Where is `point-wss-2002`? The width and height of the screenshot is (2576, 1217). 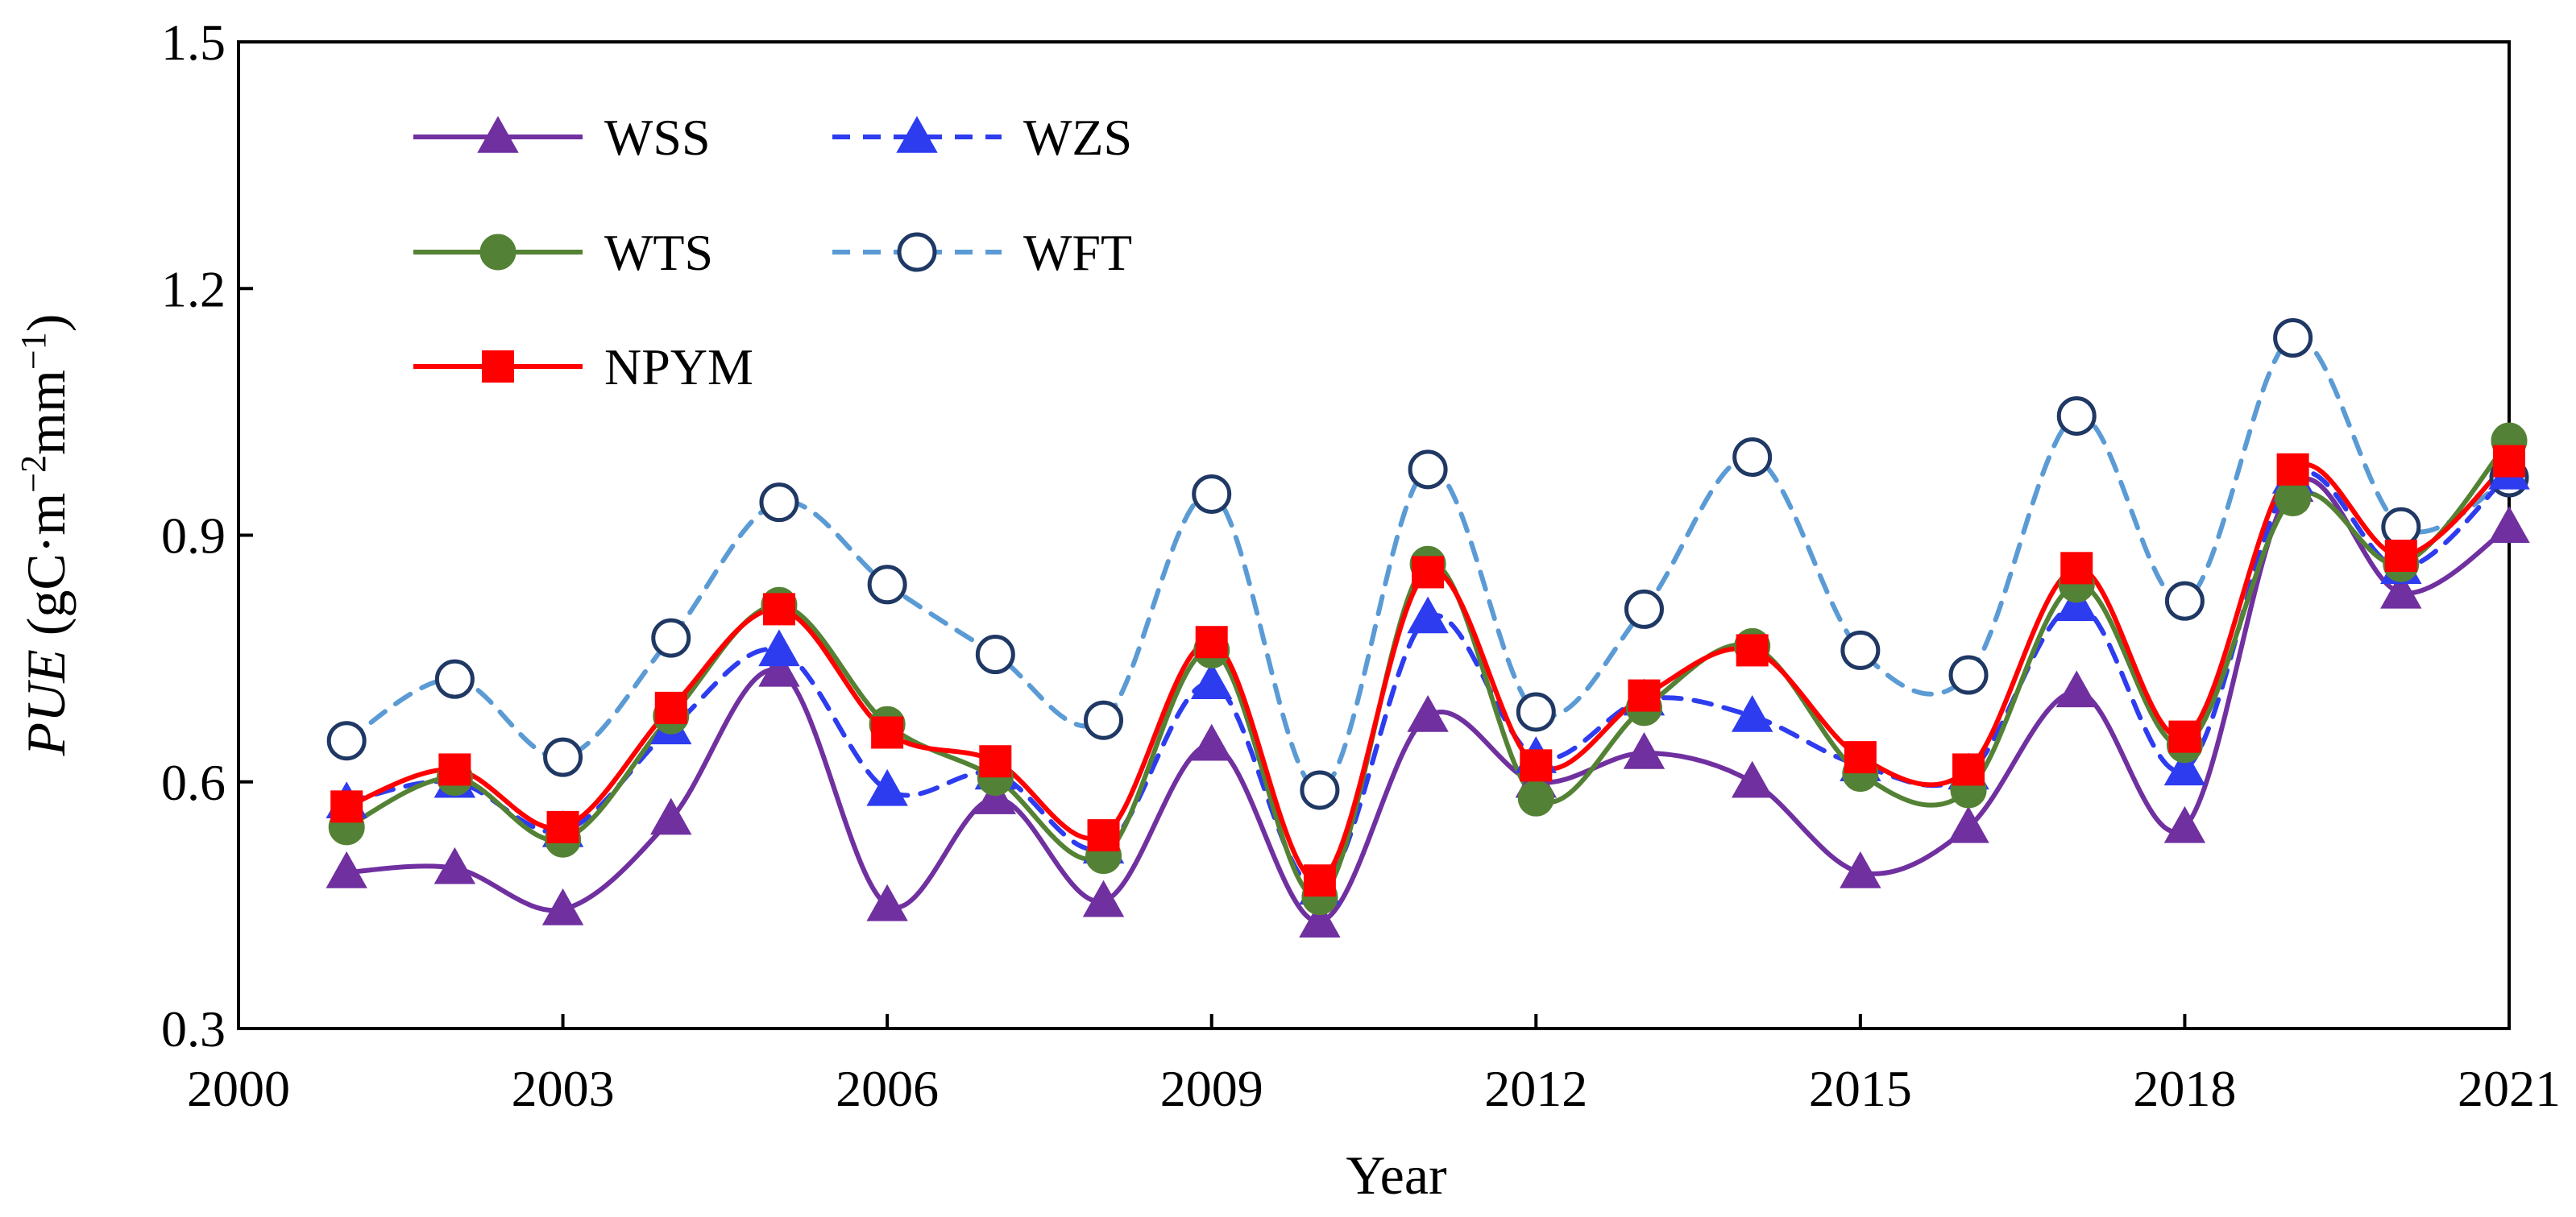 point-wss-2002 is located at coordinates (455, 865).